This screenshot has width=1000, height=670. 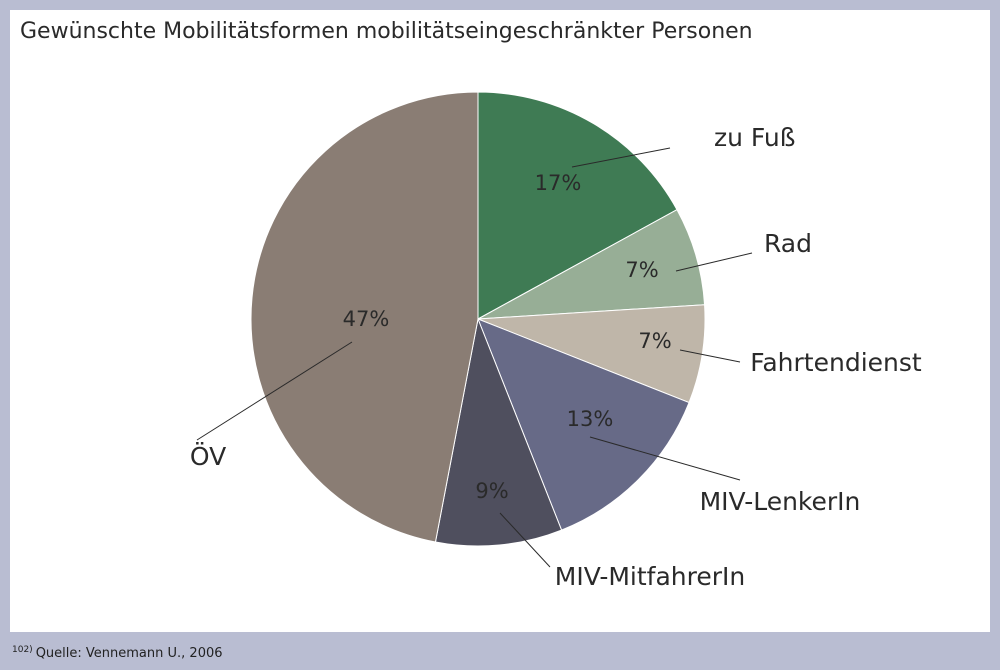 What do you see at coordinates (650, 576) in the screenshot?
I see `slice-category-label: MIV-MitfahrerIn` at bounding box center [650, 576].